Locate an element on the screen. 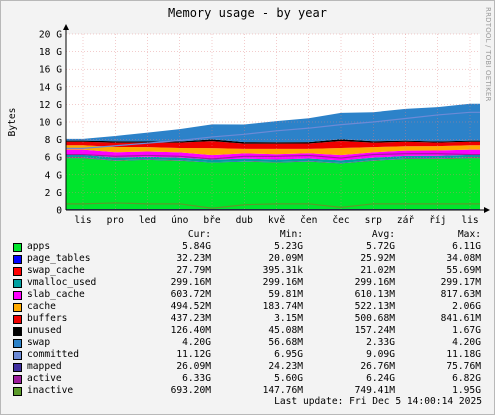 The height and width of the screenshot is (415, 495). legend-min: 5.23G is located at coordinates (288, 246).